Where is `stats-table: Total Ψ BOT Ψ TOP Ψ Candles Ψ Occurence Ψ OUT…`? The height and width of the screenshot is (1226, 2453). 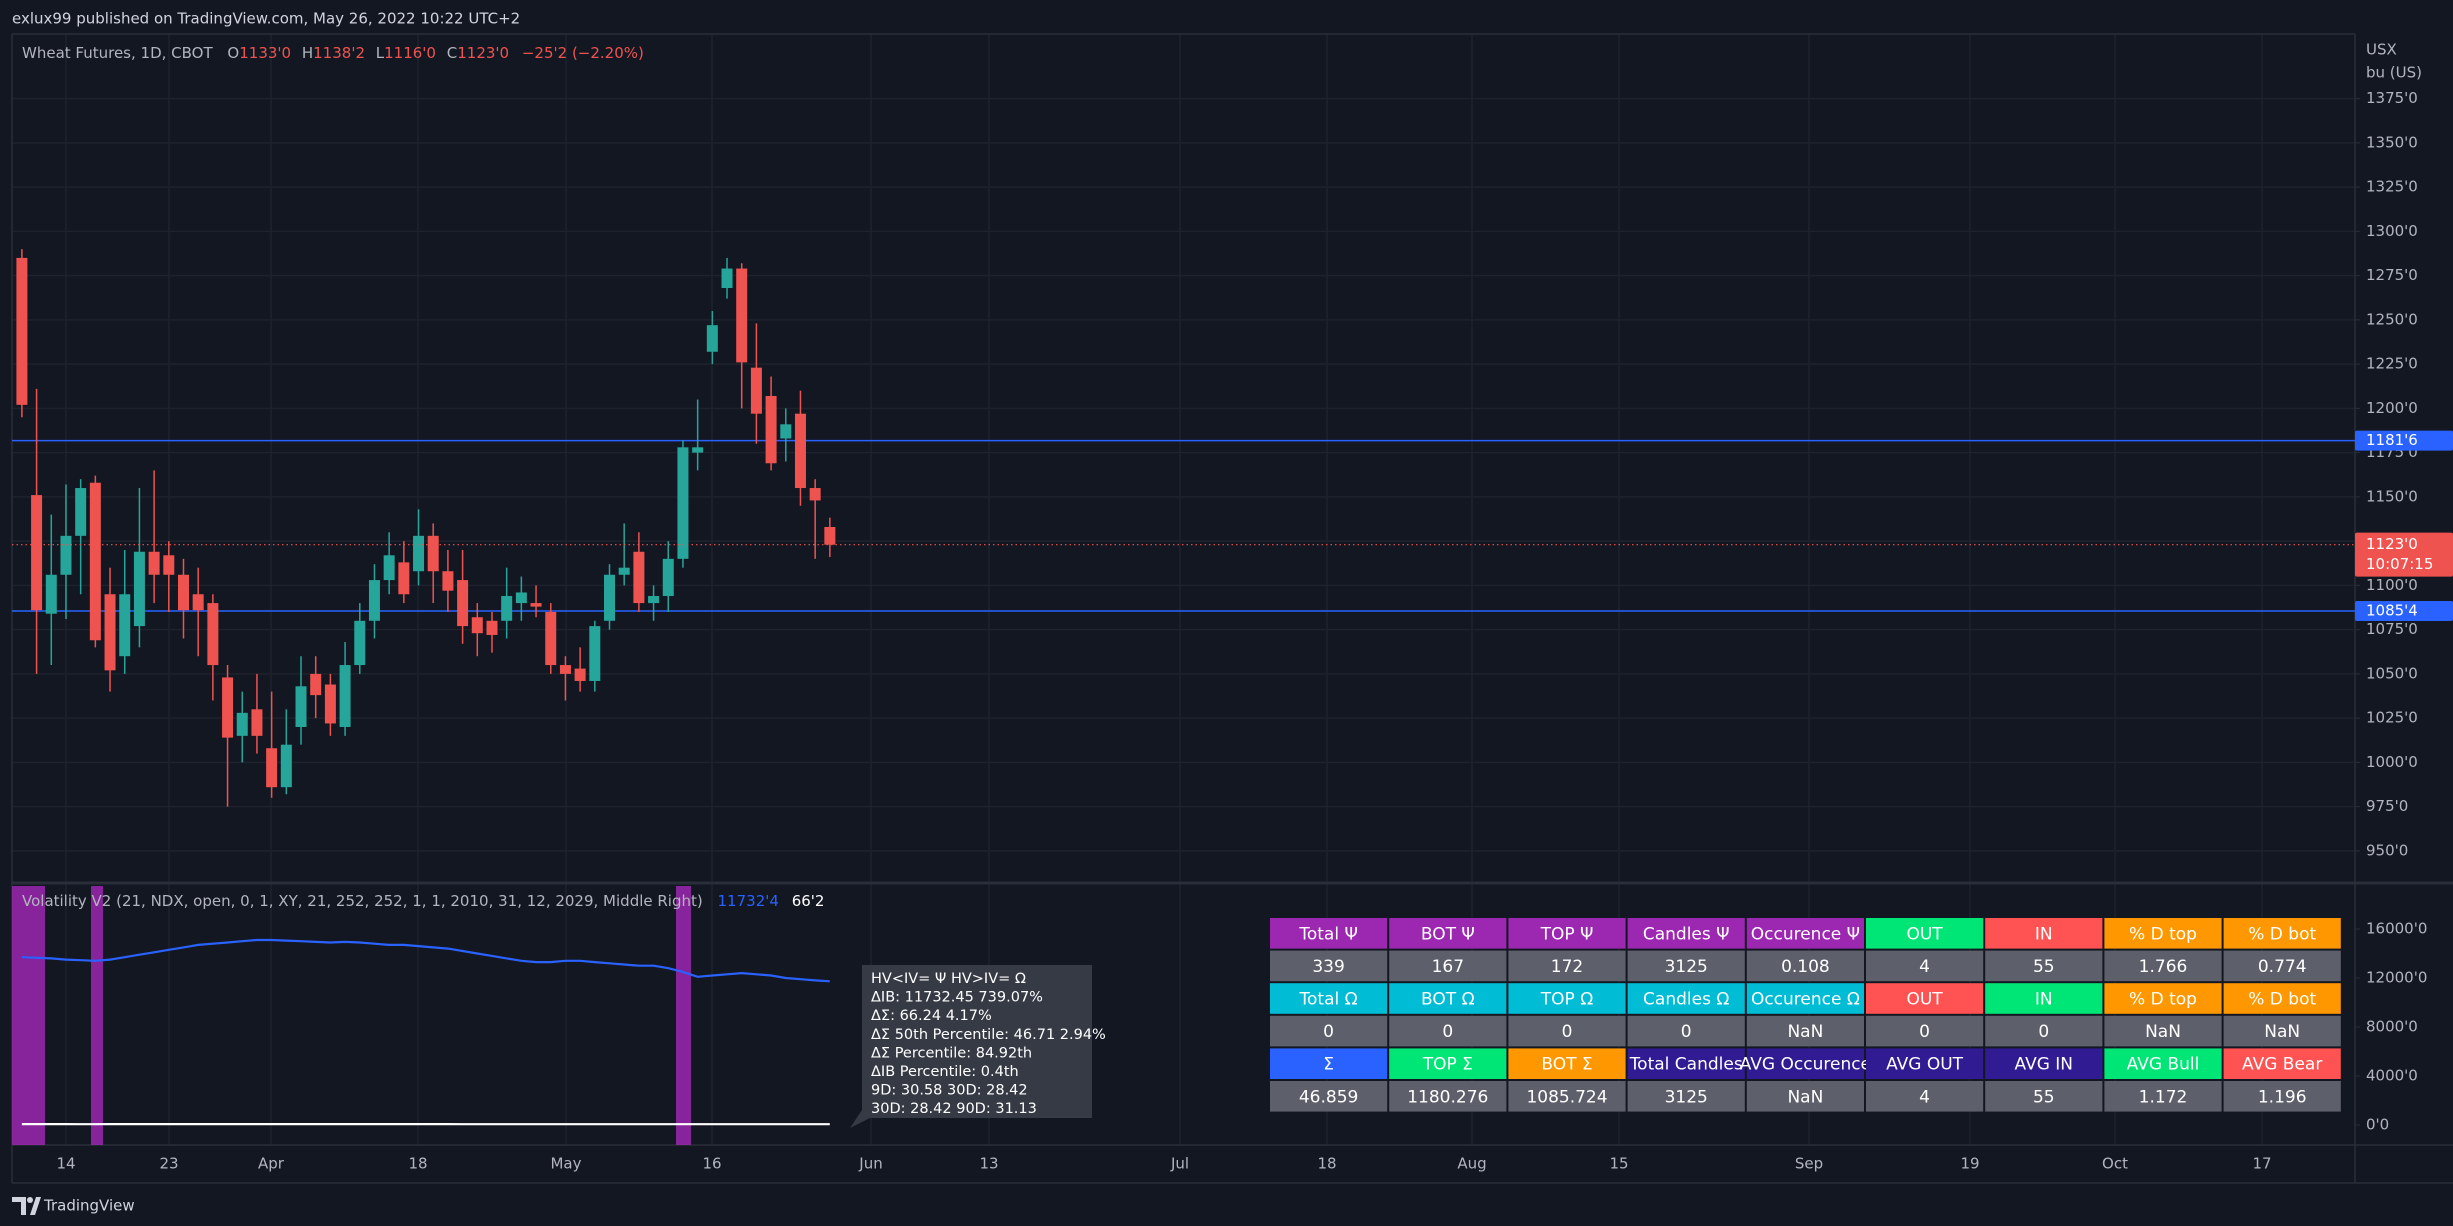
stats-table: Total Ψ BOT Ψ TOP Ψ Candles Ψ Occurence Ψ OUT… is located at coordinates (1805, 1015).